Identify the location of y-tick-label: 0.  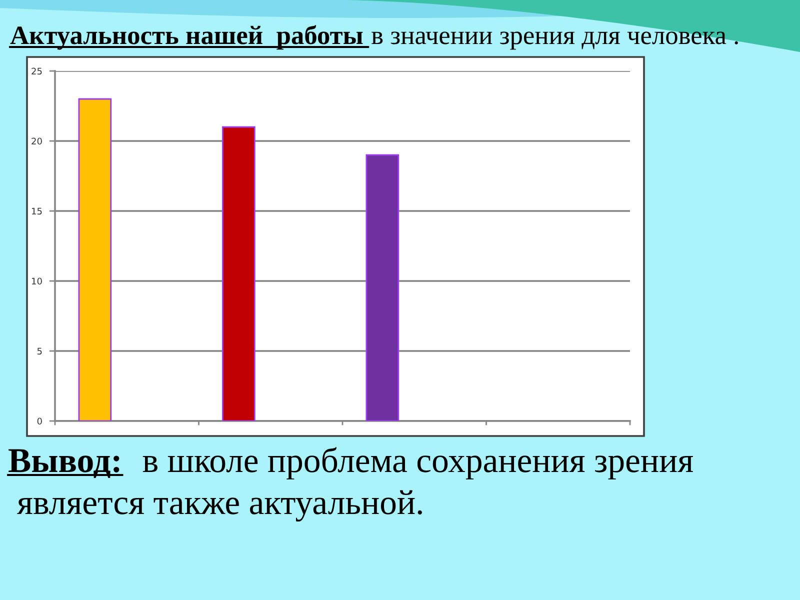
(39, 421).